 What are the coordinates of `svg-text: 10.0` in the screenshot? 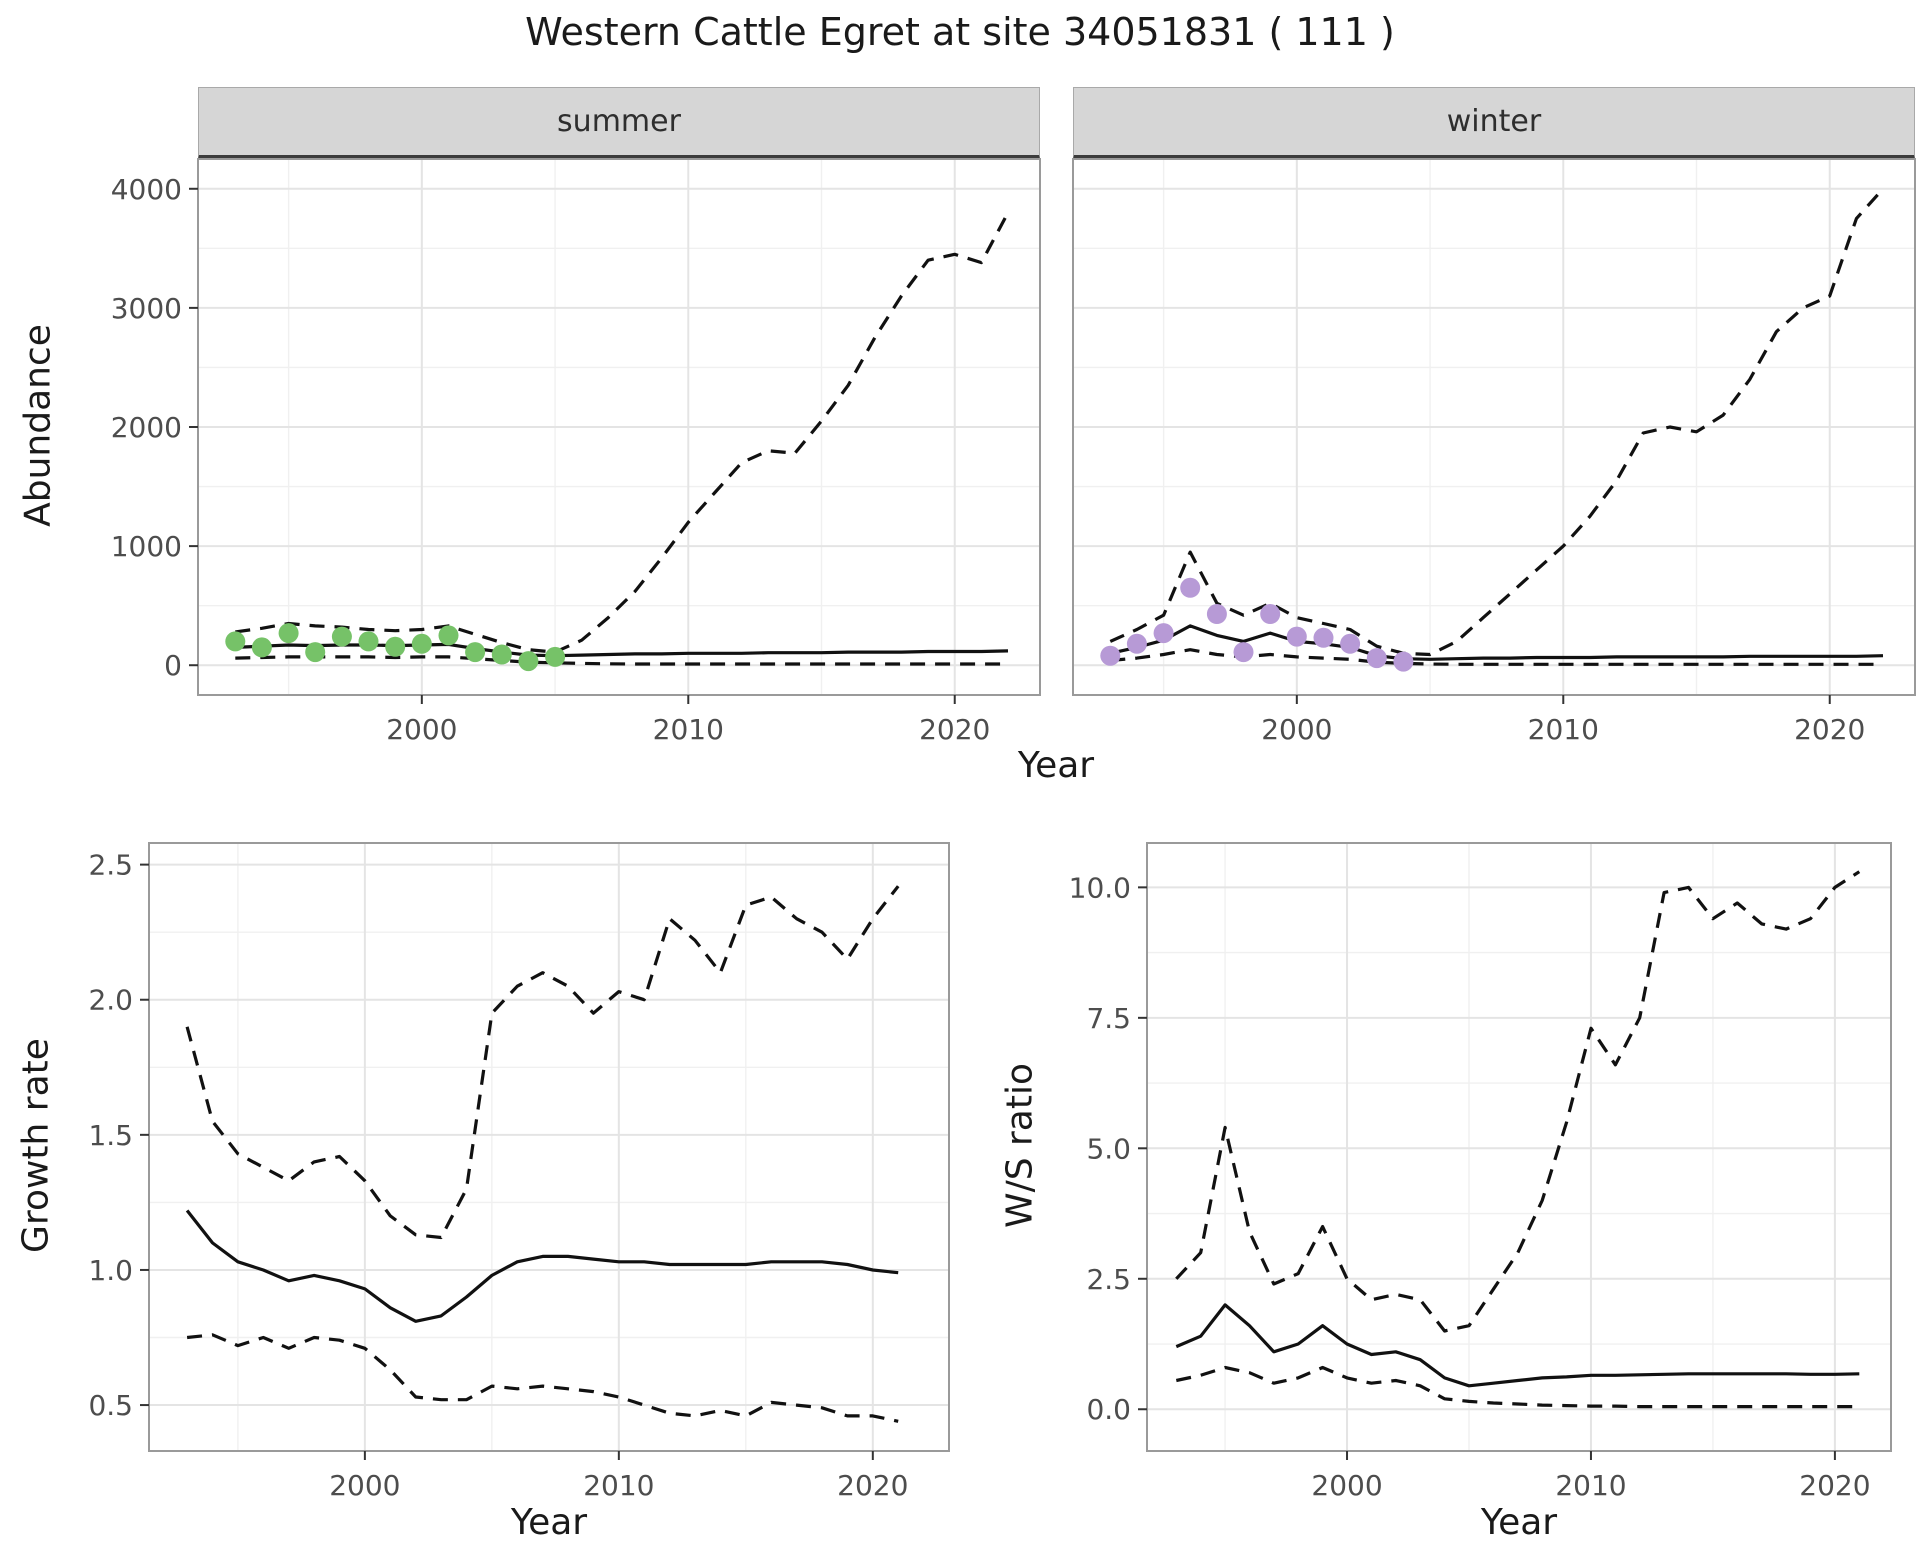 It's located at (1100, 887).